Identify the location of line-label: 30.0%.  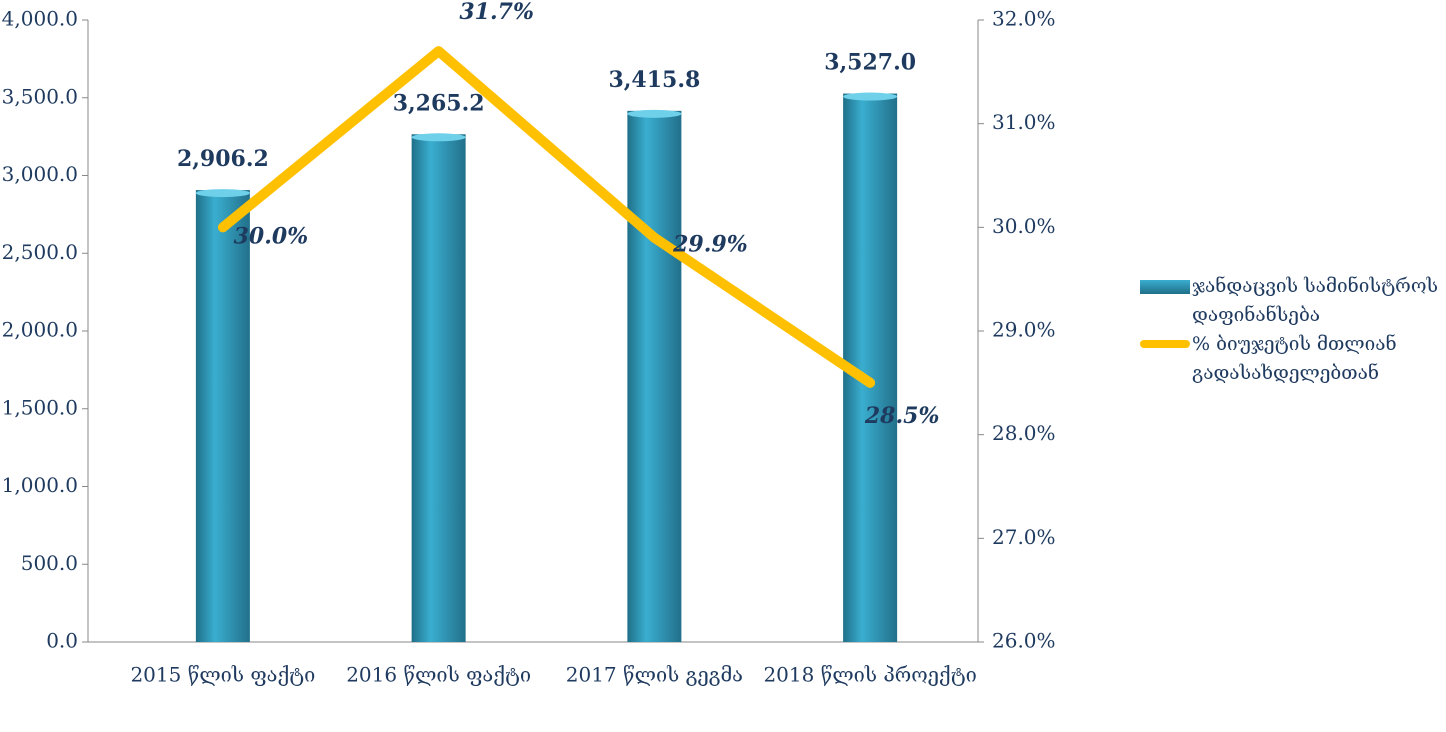
(271, 236).